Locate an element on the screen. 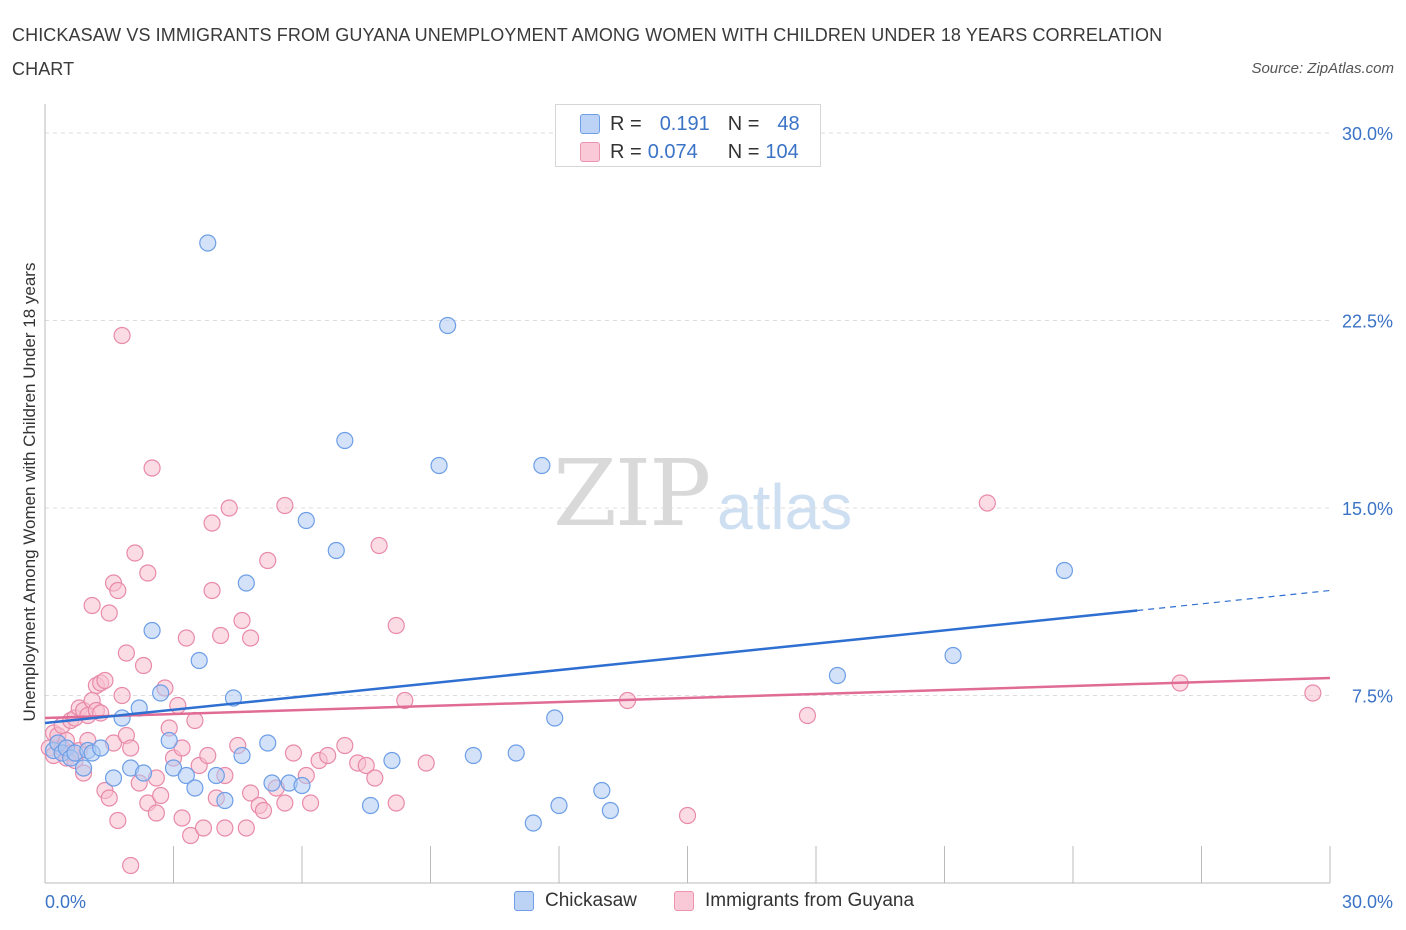 This screenshot has width=1406, height=930. legend-r-label: R = is located at coordinates (626, 123).